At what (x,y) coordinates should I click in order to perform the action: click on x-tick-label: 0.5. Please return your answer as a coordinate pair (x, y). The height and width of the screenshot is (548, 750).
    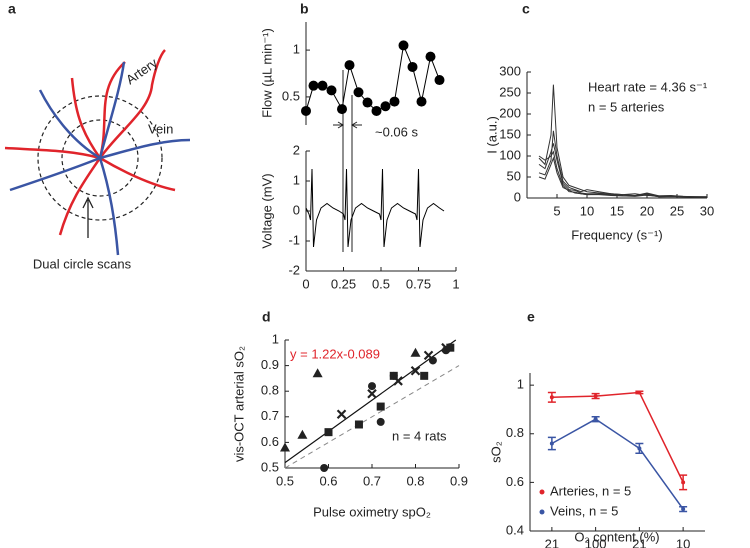
    Looking at the image, I should click on (285, 480).